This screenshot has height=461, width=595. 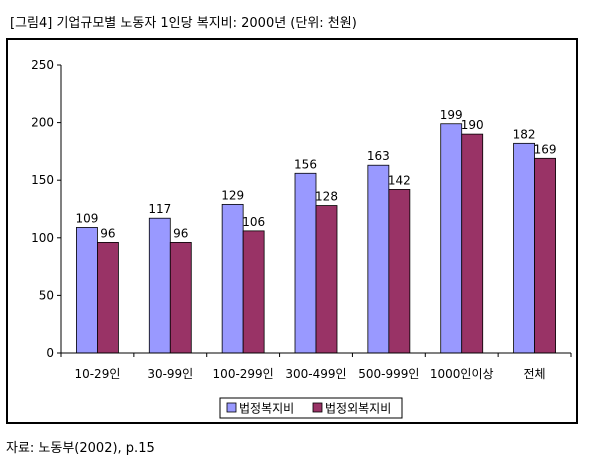 I want to click on x-tick-label: 100-299인, so click(x=243, y=374).